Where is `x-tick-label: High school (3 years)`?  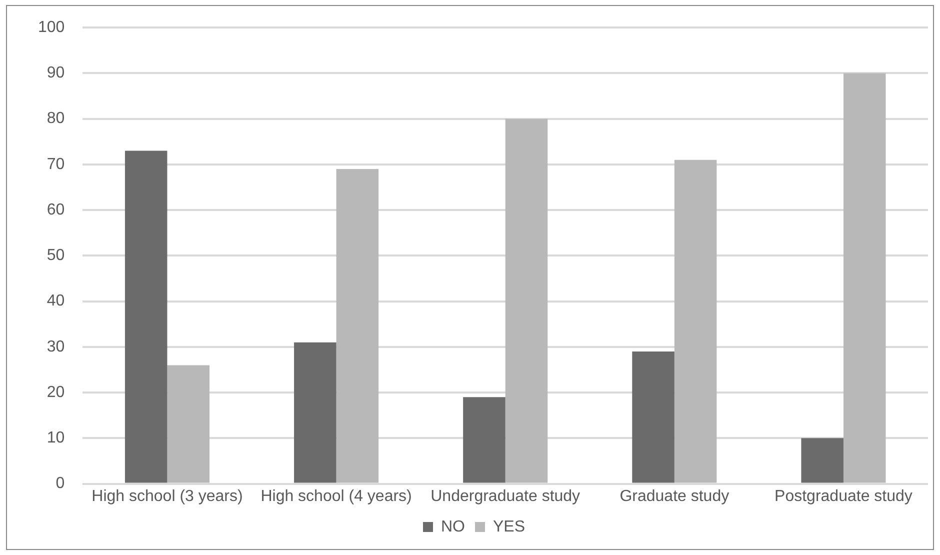 x-tick-label: High school (3 years) is located at coordinates (167, 496).